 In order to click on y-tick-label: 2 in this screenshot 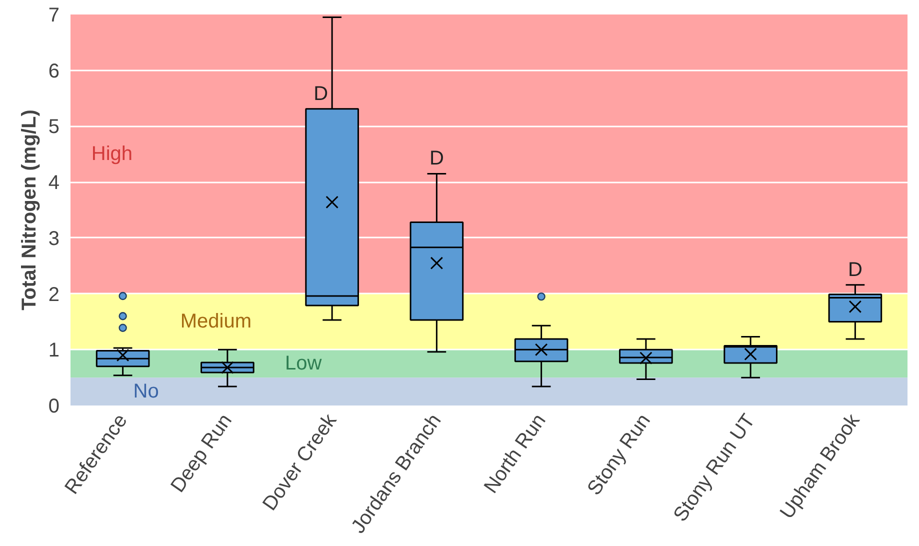, I will do `click(54, 295)`.